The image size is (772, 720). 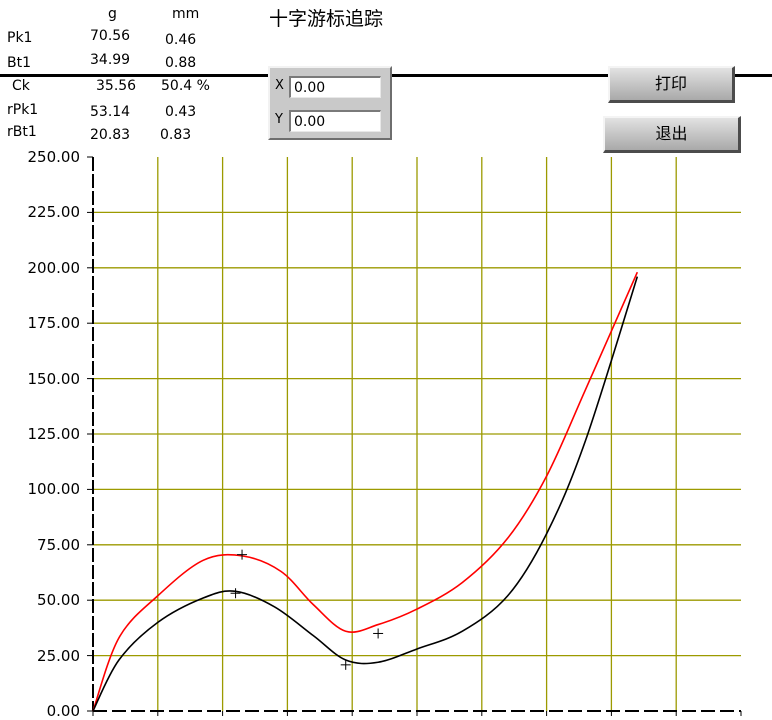 I want to click on readout-label-bt1: Bt1, so click(x=19, y=63).